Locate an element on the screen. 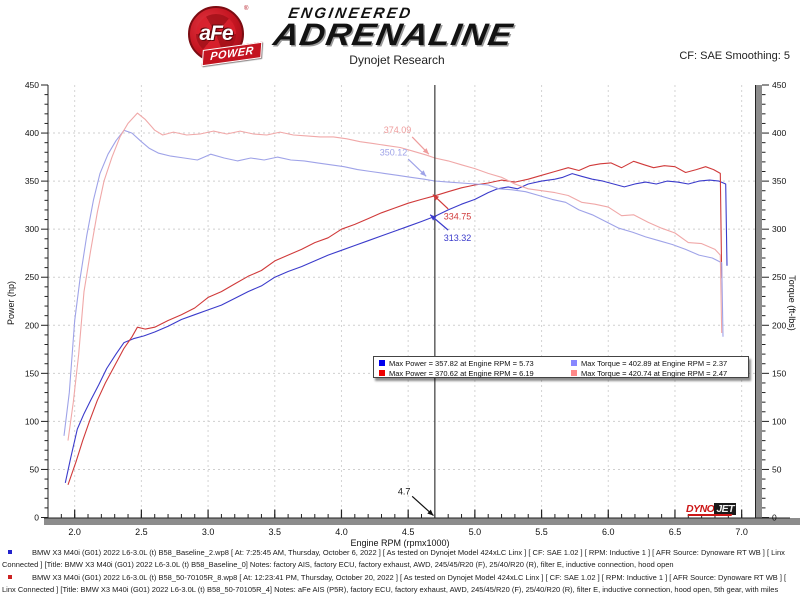 Image resolution: width=800 pixels, height=600 pixels. y-tick-label-left: 50 is located at coordinates (35, 469).